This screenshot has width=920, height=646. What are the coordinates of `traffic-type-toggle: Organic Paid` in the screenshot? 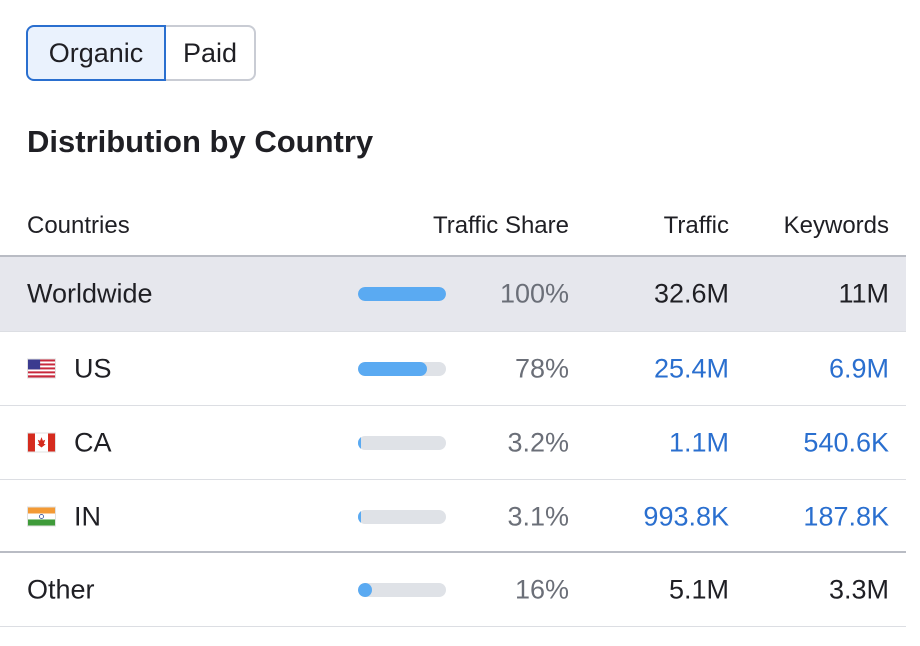 It's located at (141, 53).